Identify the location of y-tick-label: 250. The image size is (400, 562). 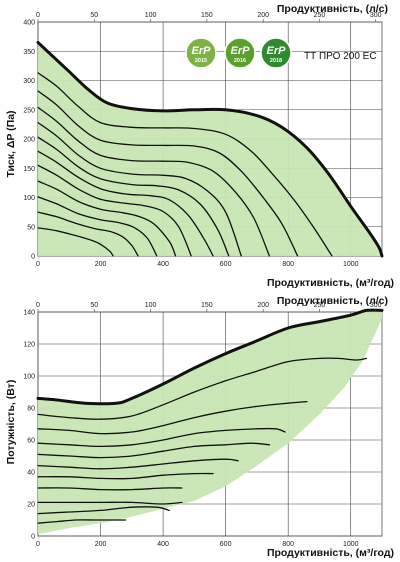
(29, 110).